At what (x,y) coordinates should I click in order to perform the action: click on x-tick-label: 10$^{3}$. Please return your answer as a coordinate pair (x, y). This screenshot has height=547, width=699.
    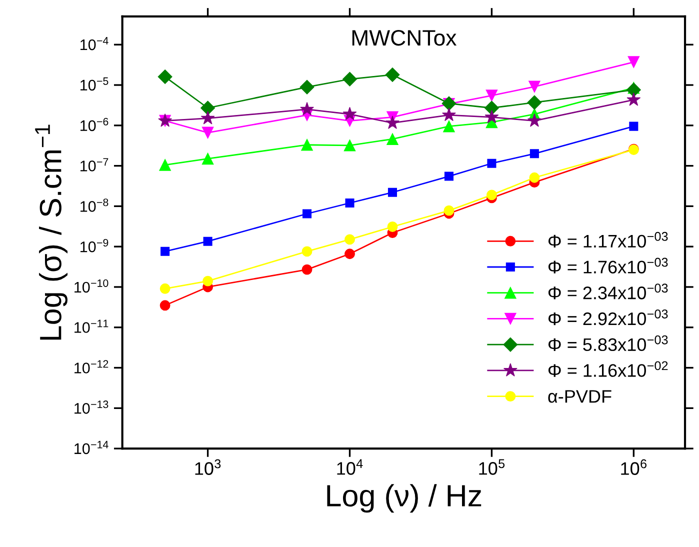
    Looking at the image, I should click on (208, 467).